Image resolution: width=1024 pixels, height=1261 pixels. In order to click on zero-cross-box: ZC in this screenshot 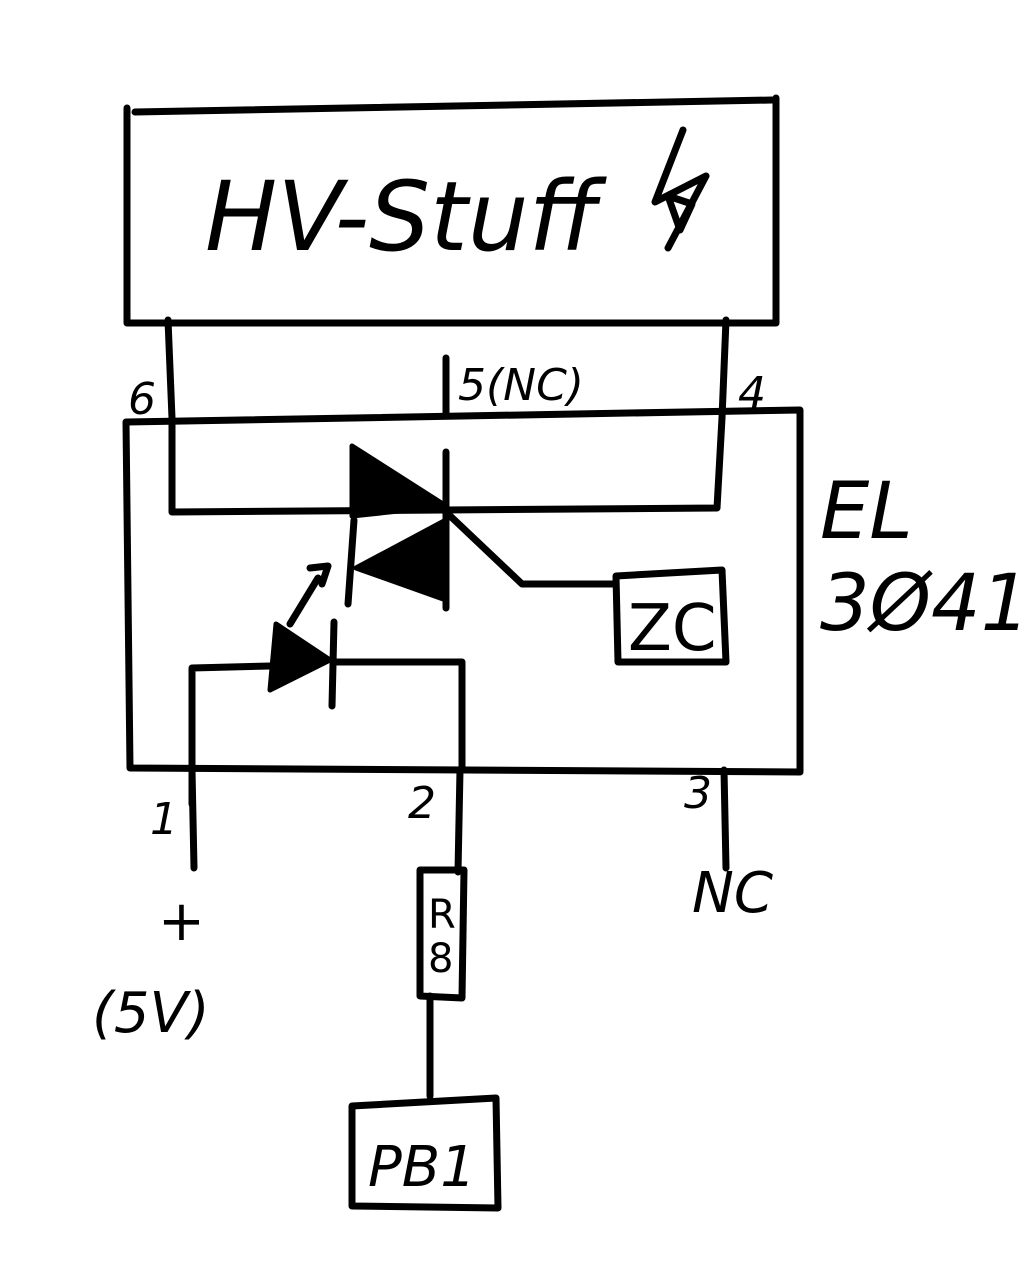, I will do `click(671, 616)`.